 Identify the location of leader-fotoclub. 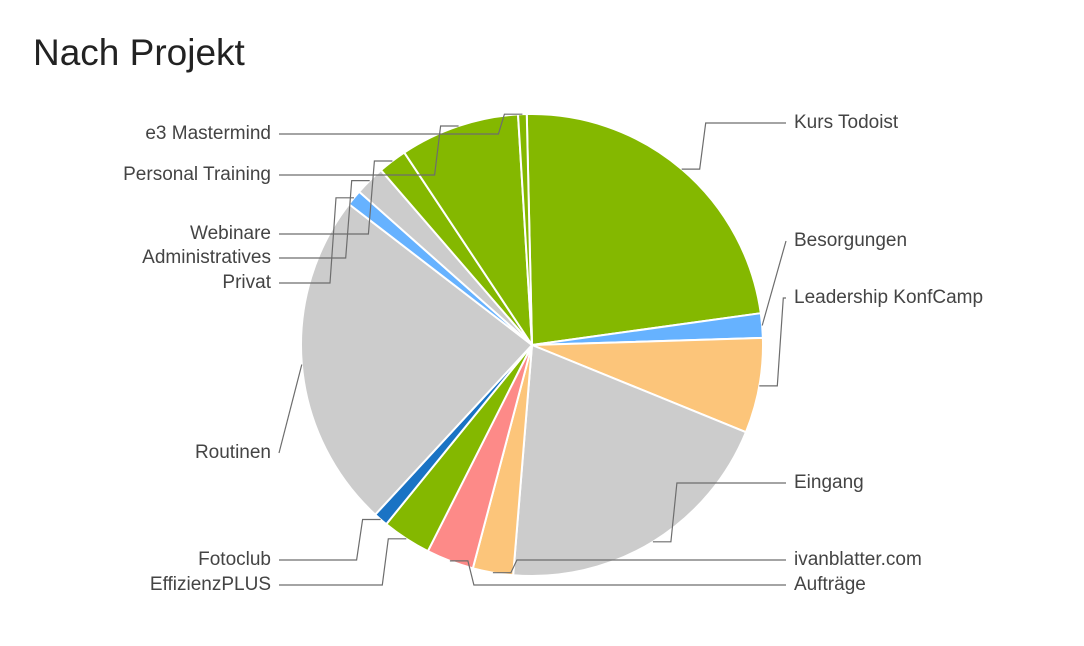
(330, 539).